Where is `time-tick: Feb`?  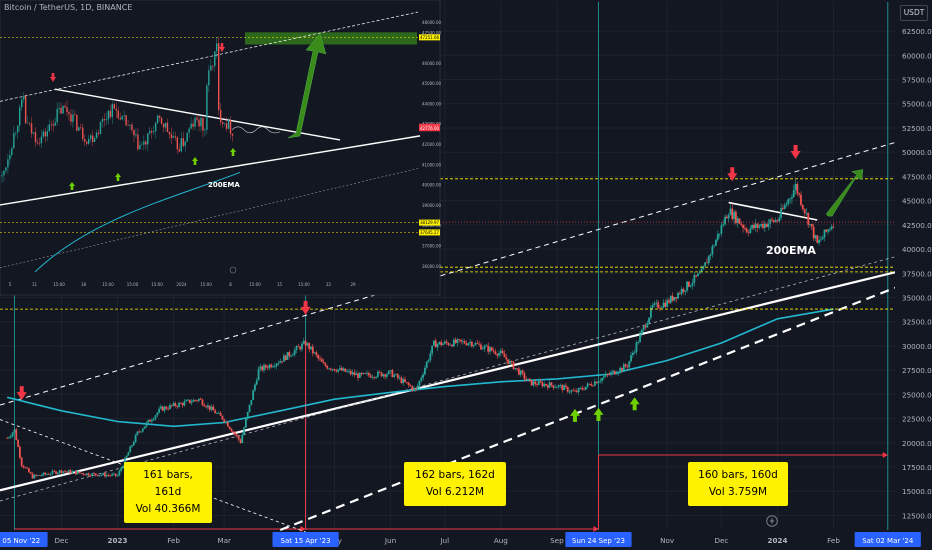 time-tick: Feb is located at coordinates (833, 540).